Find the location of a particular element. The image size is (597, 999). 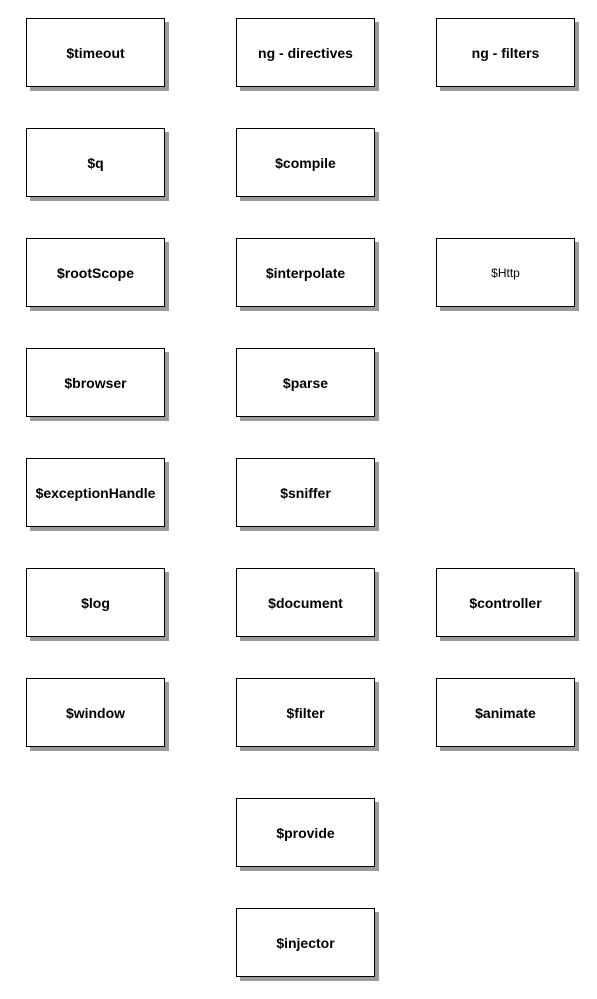

node-timeout: $timeout is located at coordinates (95, 52).